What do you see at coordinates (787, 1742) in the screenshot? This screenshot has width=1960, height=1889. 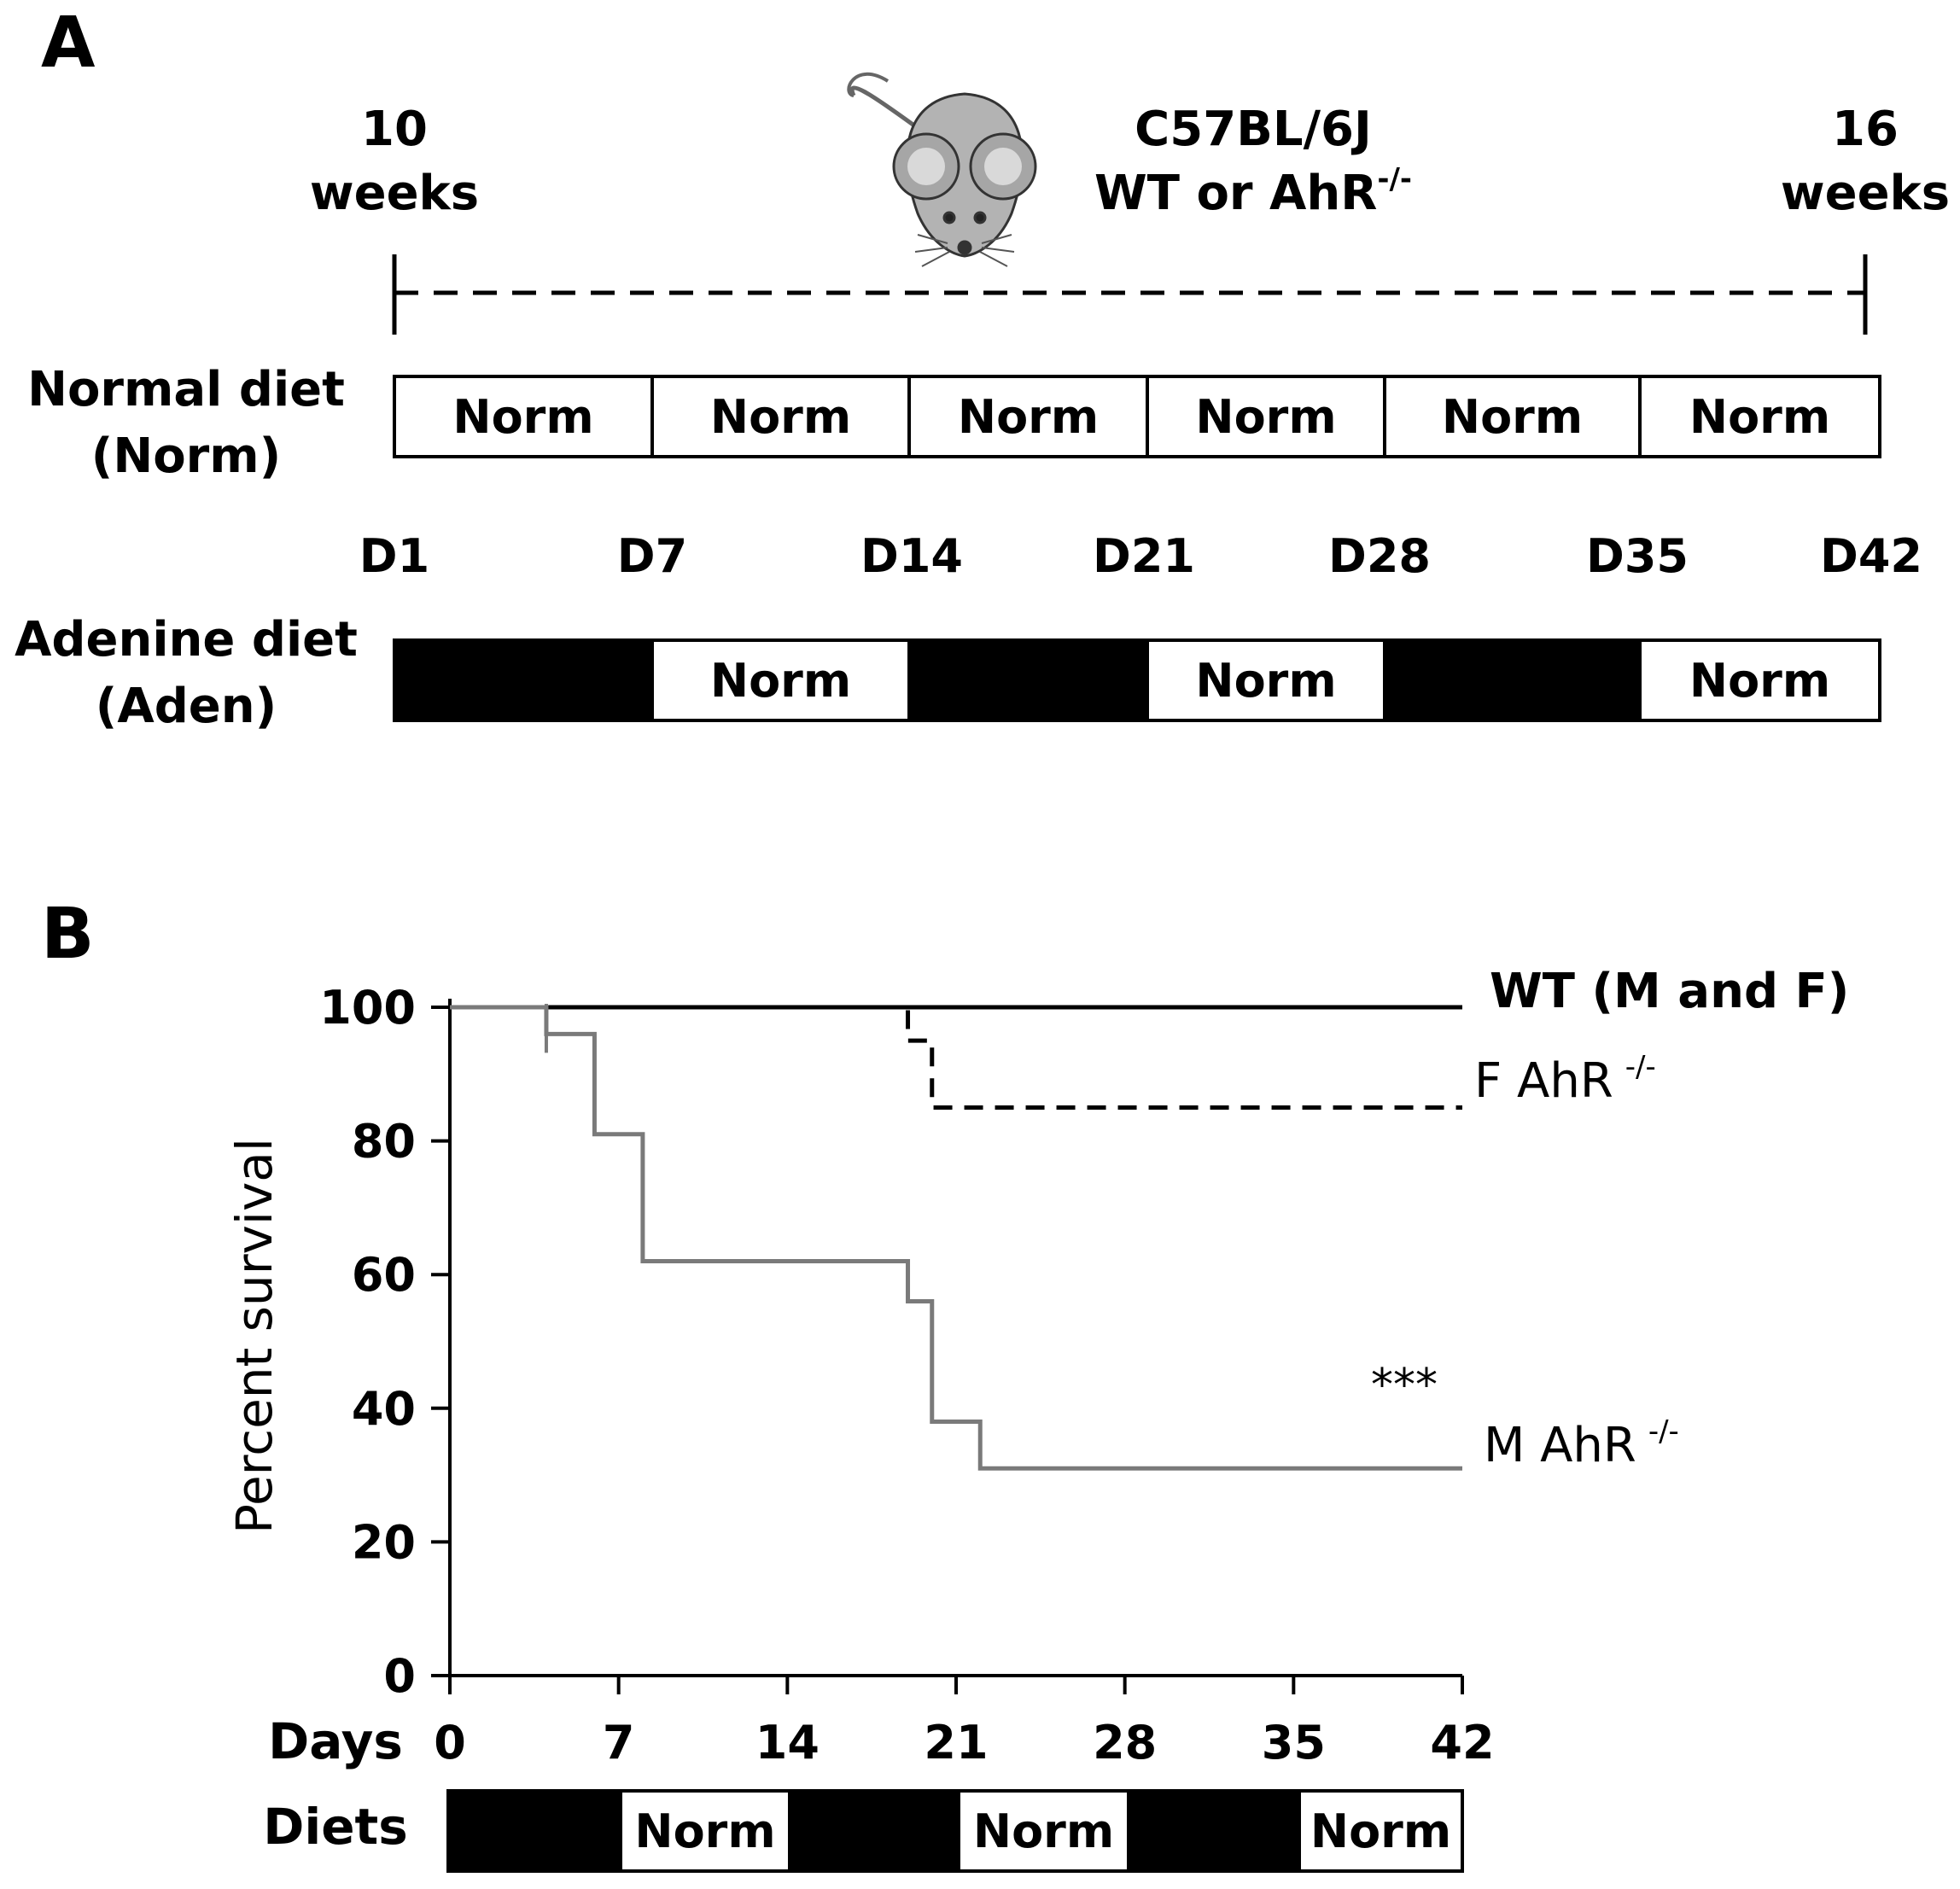 I see `x-tick-label: 14` at bounding box center [787, 1742].